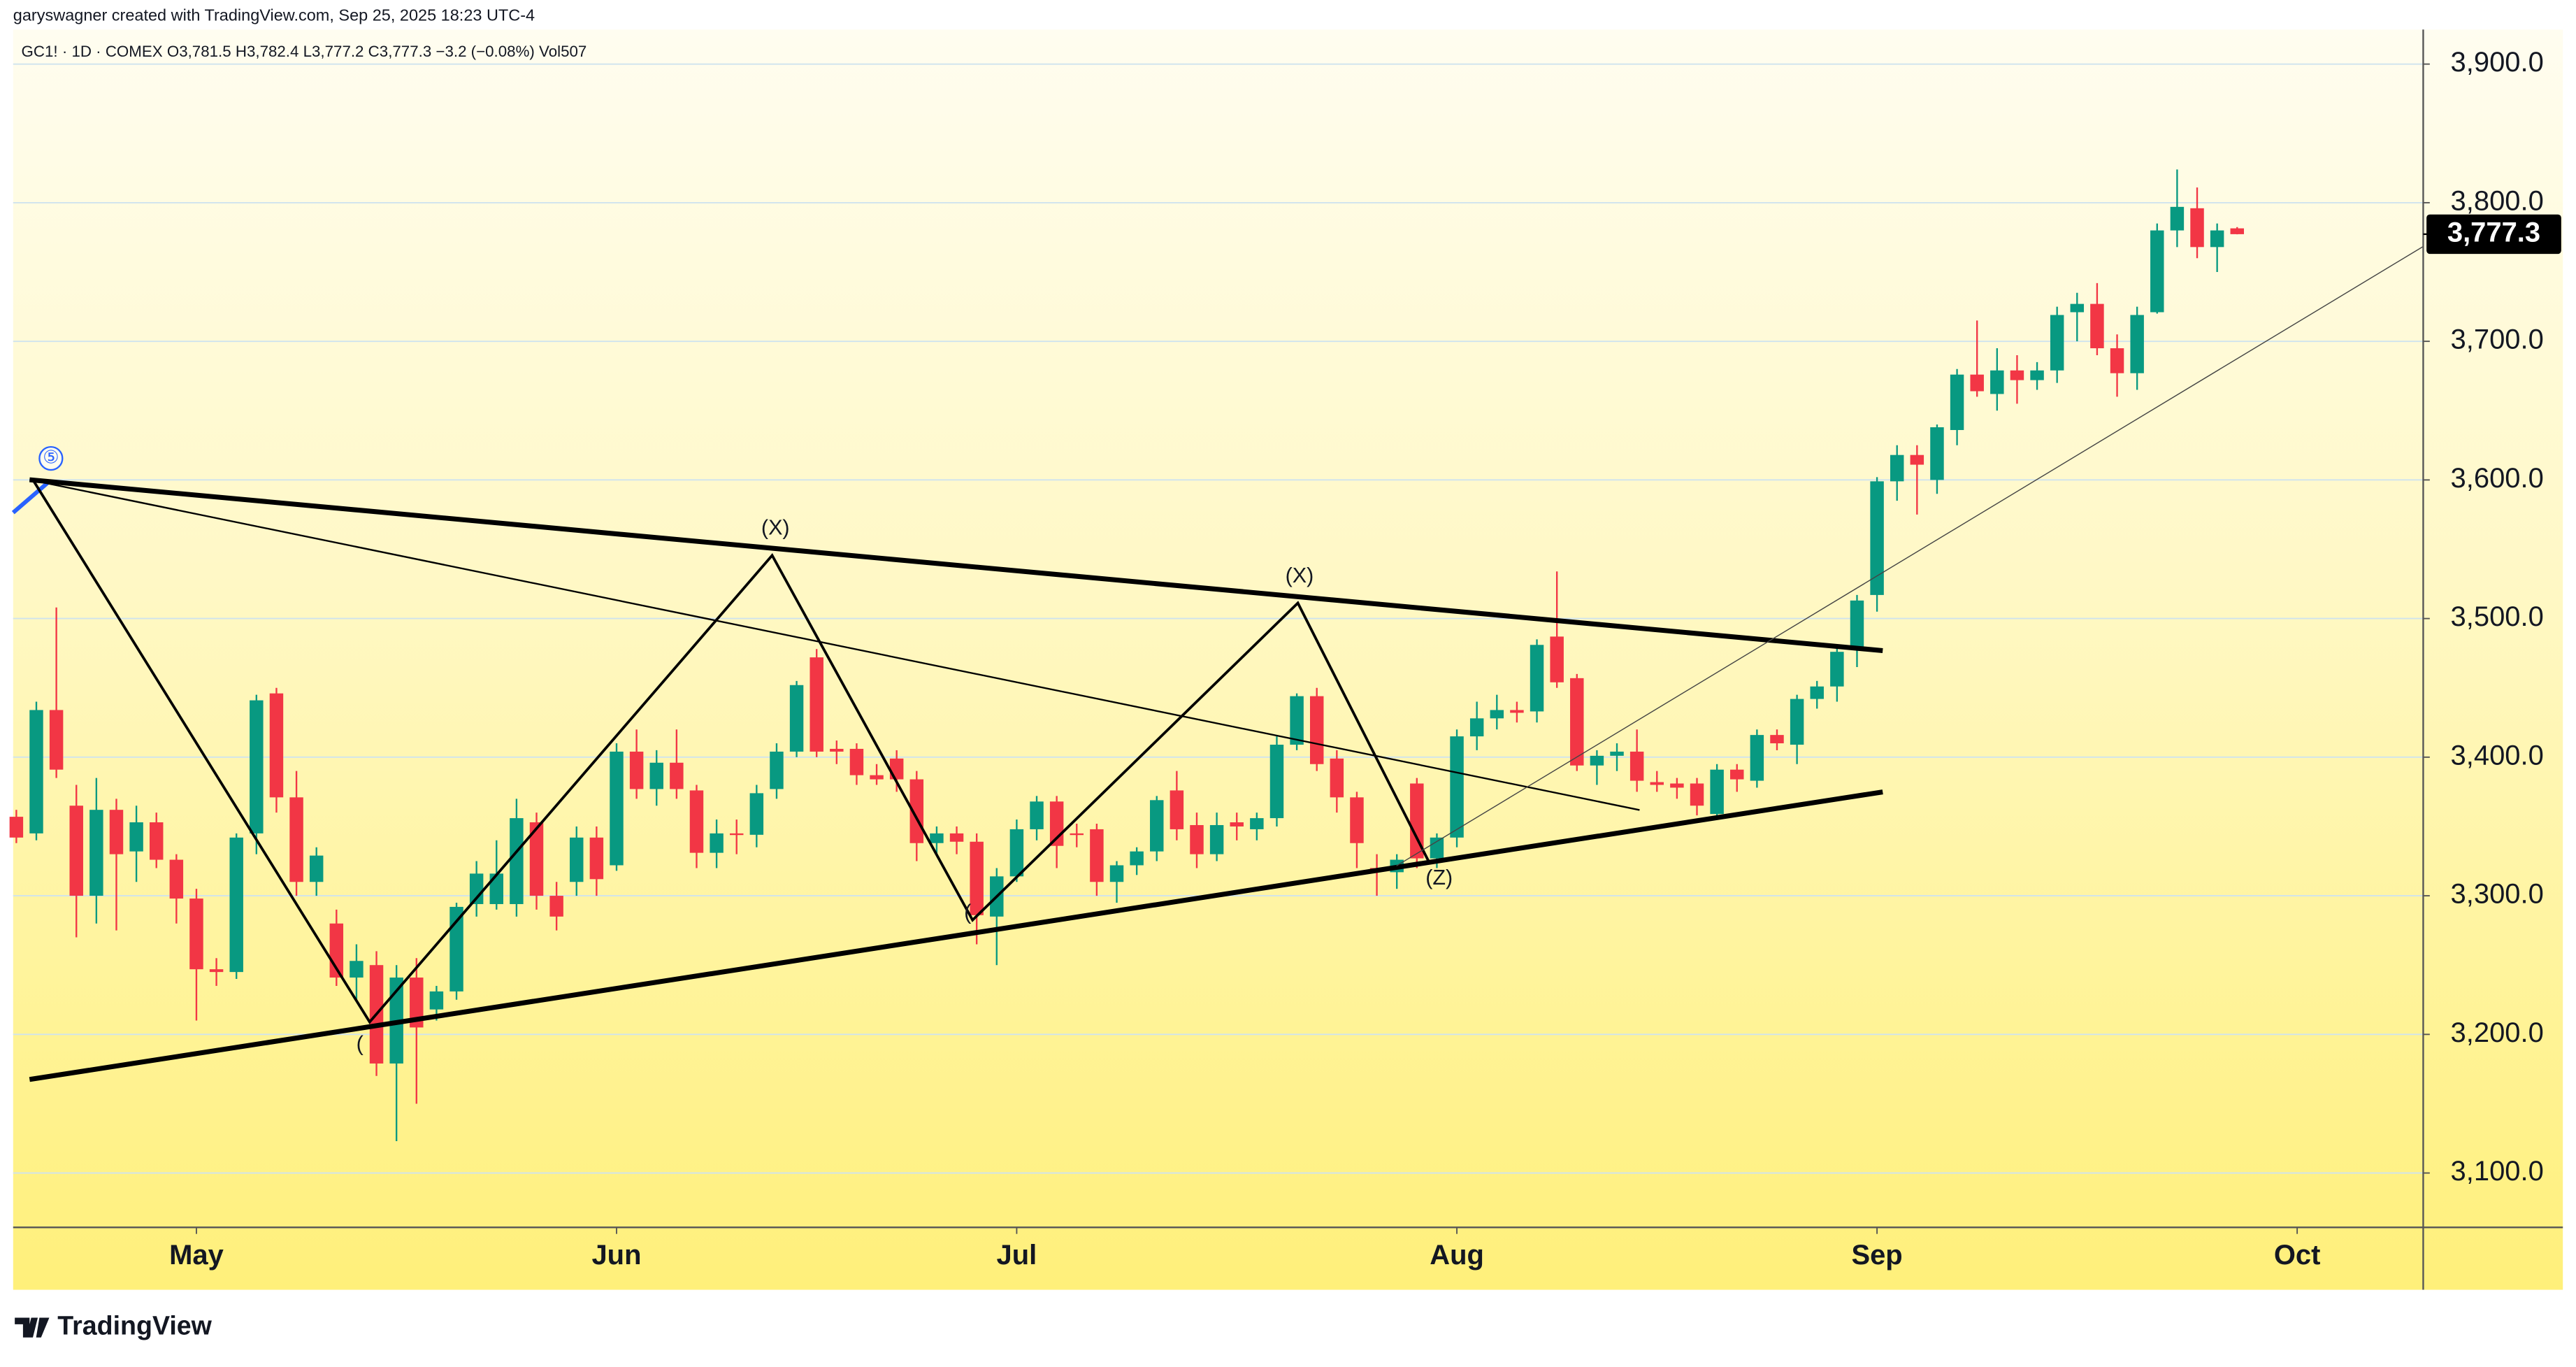 This screenshot has width=2576, height=1367. Describe the element at coordinates (2497, 1032) in the screenshot. I see `y-tick-label: 3,200.0` at that location.